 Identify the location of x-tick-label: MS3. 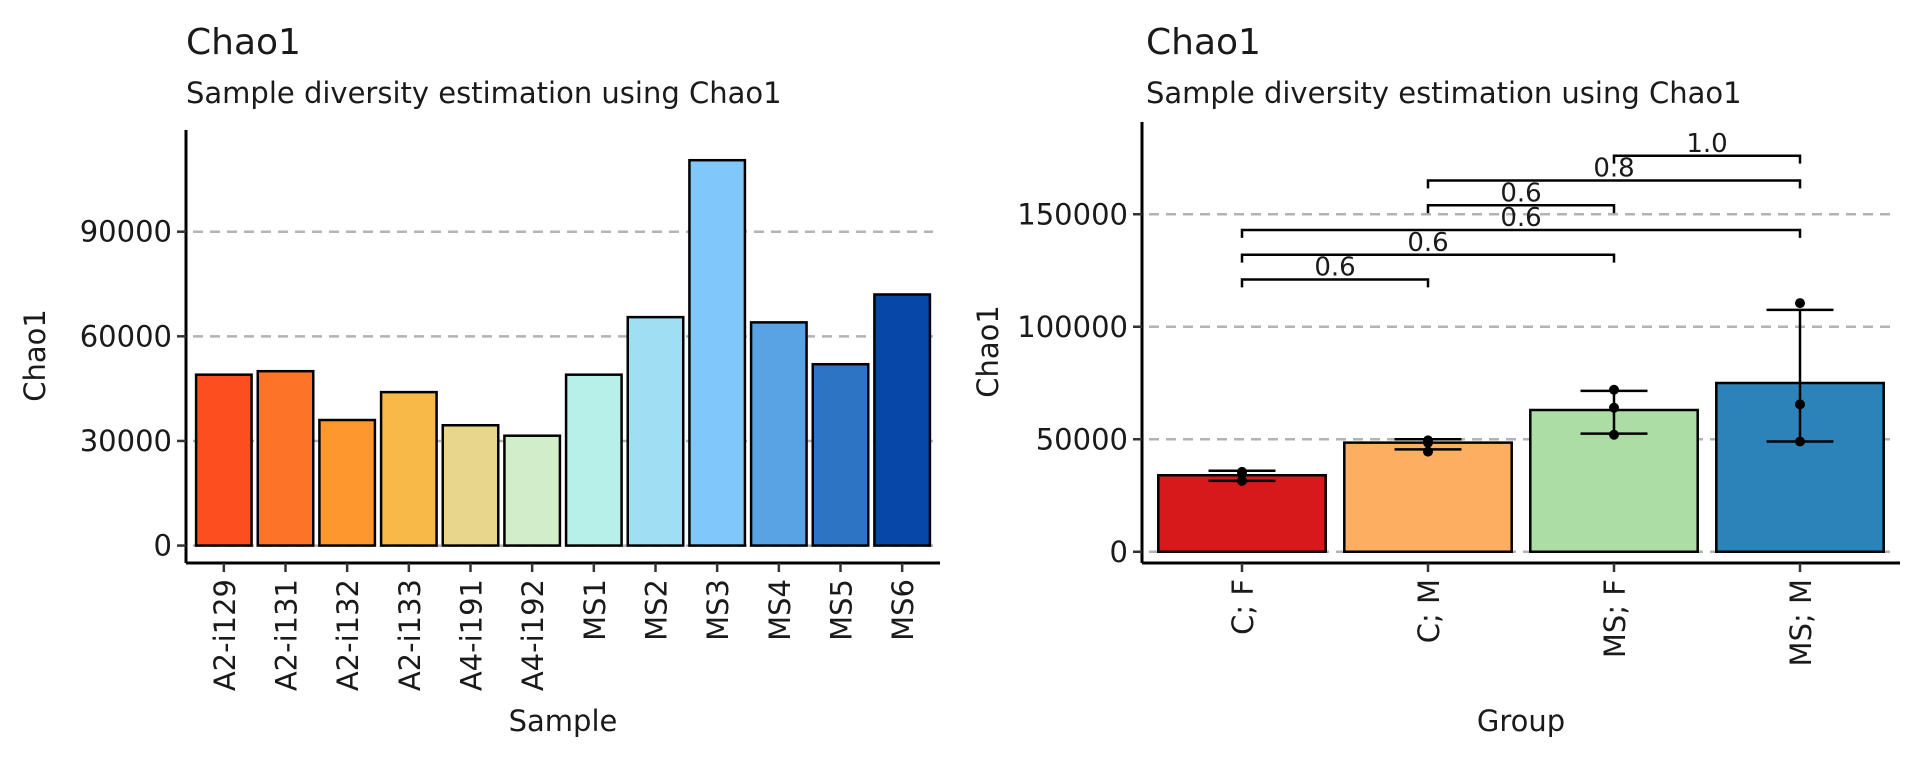
(718, 610).